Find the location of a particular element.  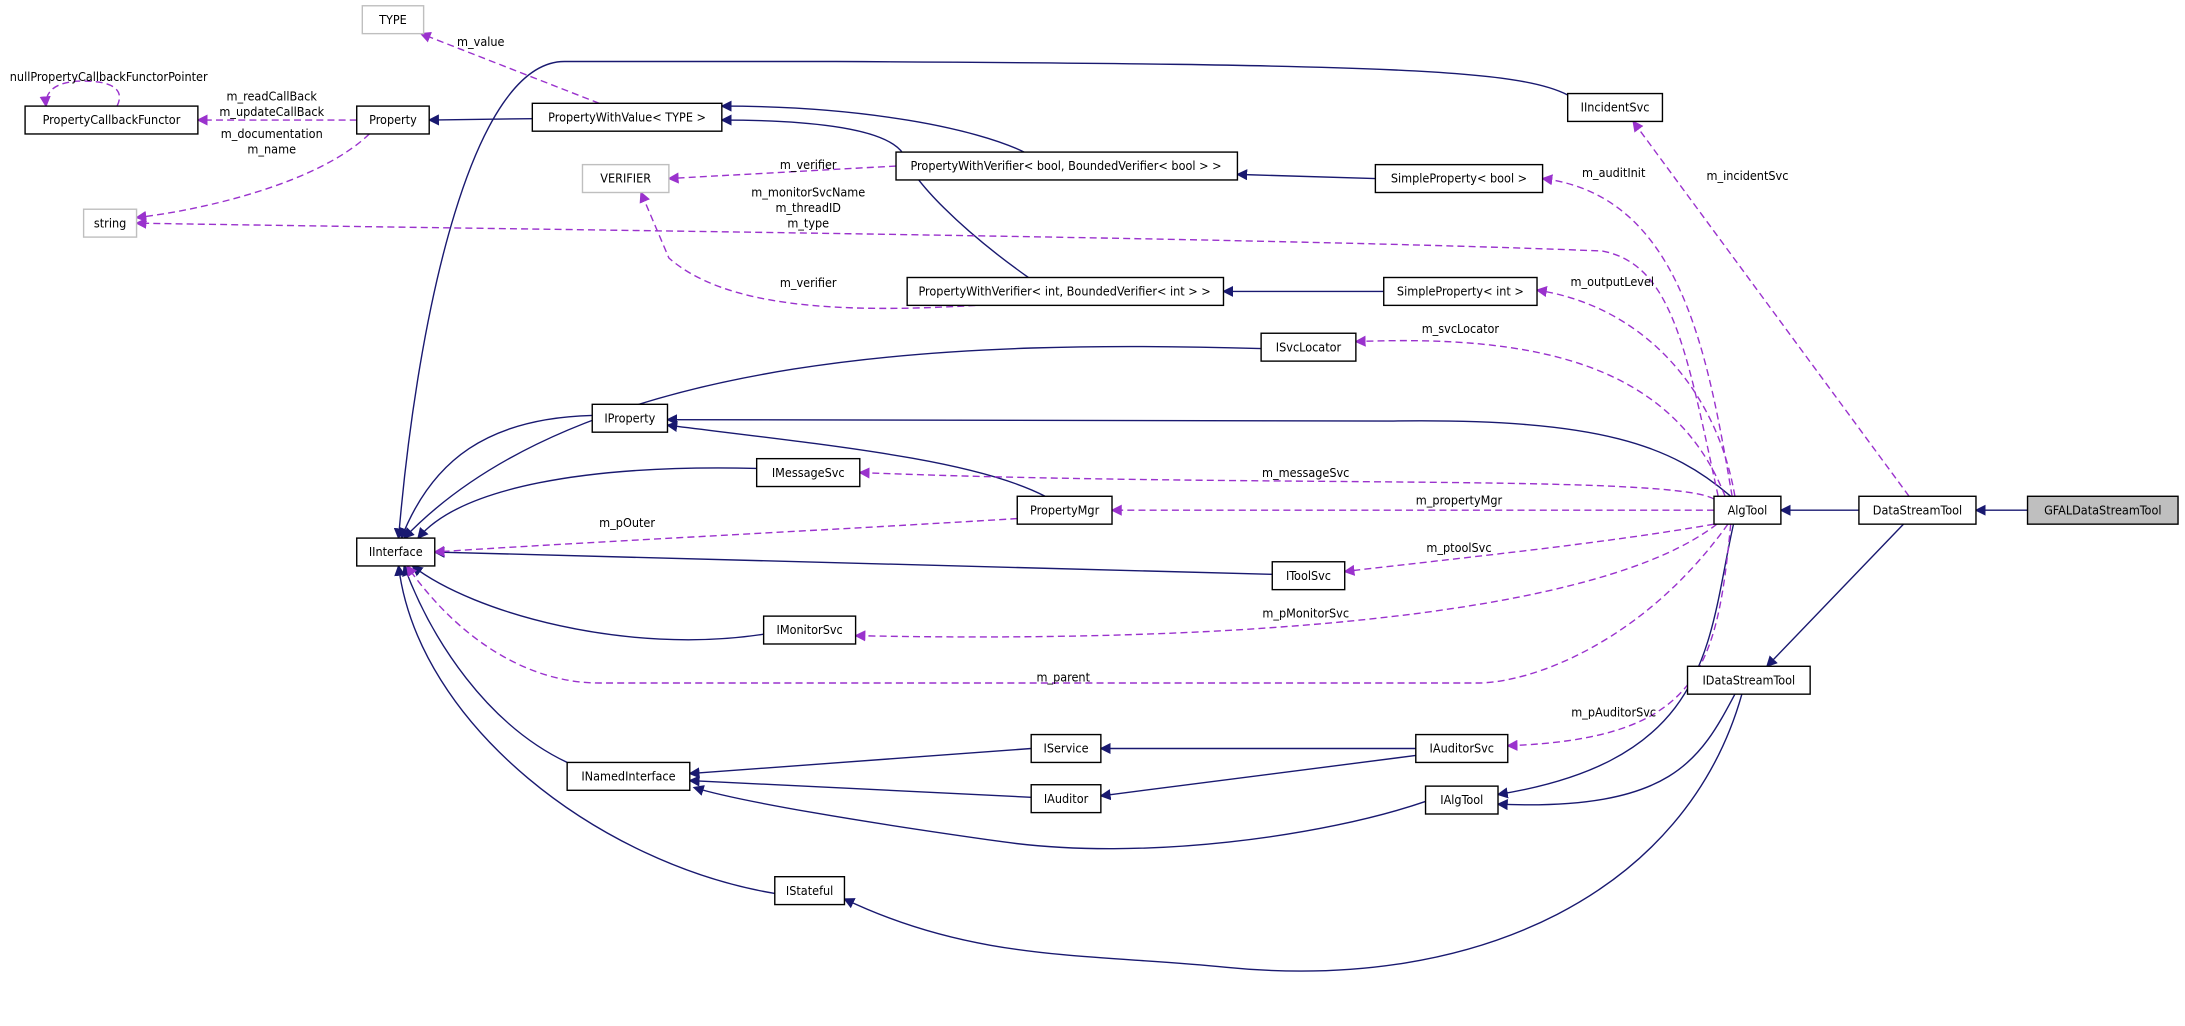

node-property-callback-functor: PropertyCallbackFunctor is located at coordinates (111, 120).